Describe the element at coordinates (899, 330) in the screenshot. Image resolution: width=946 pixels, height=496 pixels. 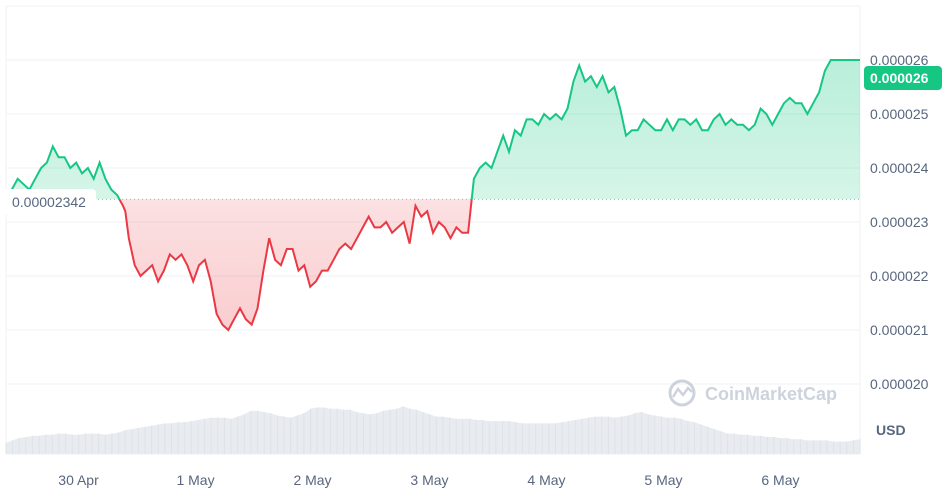
I see `y-tick-label: 0.000021` at that location.